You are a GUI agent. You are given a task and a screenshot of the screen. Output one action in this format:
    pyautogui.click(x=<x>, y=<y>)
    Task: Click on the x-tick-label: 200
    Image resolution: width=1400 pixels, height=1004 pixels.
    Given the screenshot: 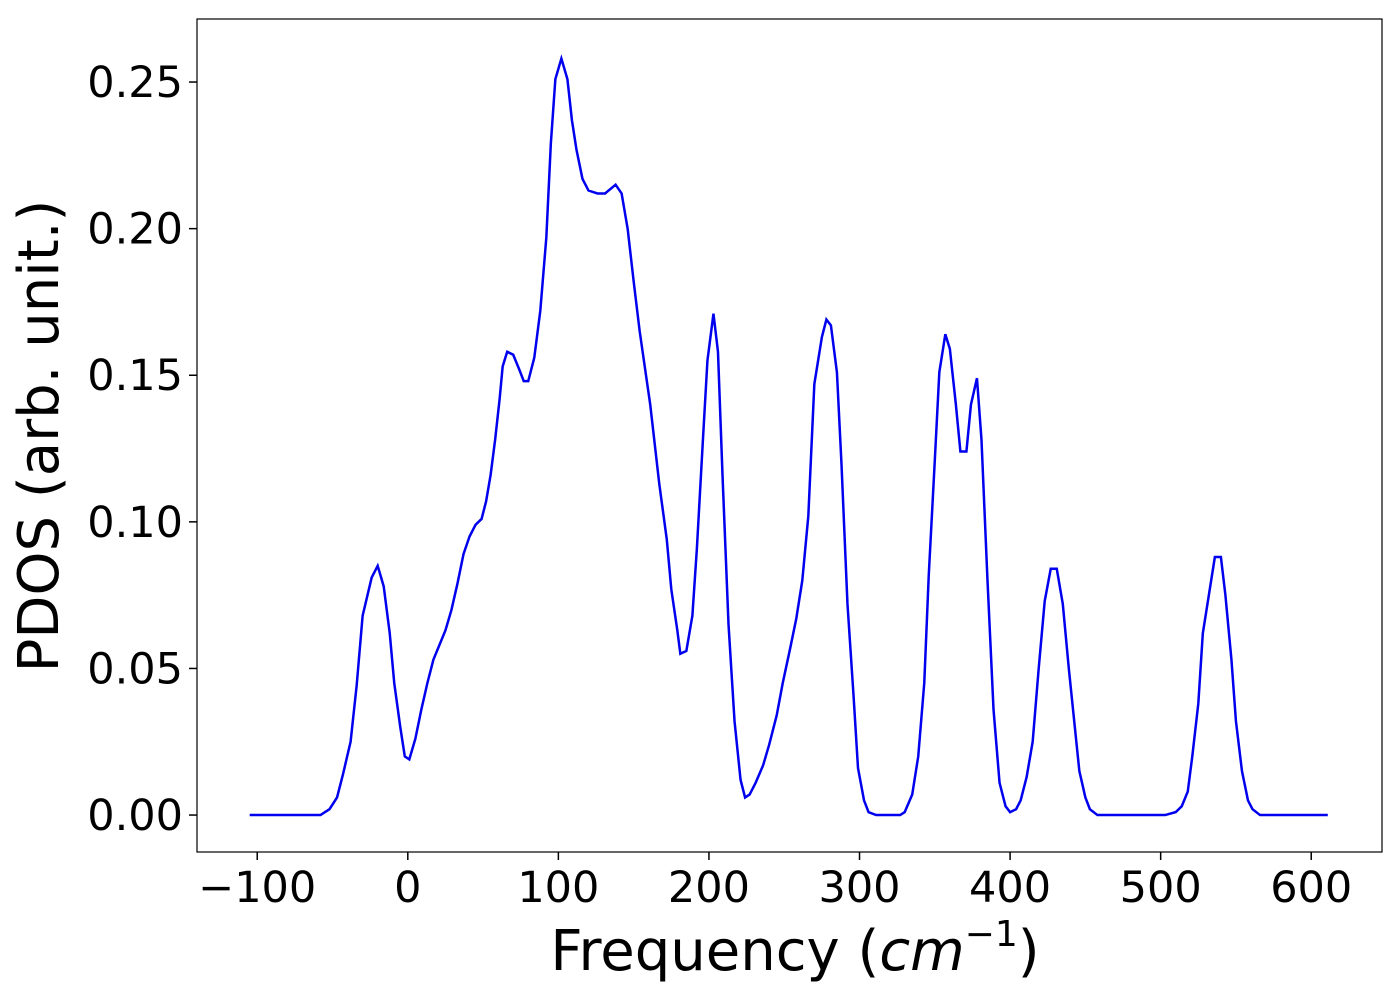 What is the action you would take?
    pyautogui.click(x=709, y=888)
    